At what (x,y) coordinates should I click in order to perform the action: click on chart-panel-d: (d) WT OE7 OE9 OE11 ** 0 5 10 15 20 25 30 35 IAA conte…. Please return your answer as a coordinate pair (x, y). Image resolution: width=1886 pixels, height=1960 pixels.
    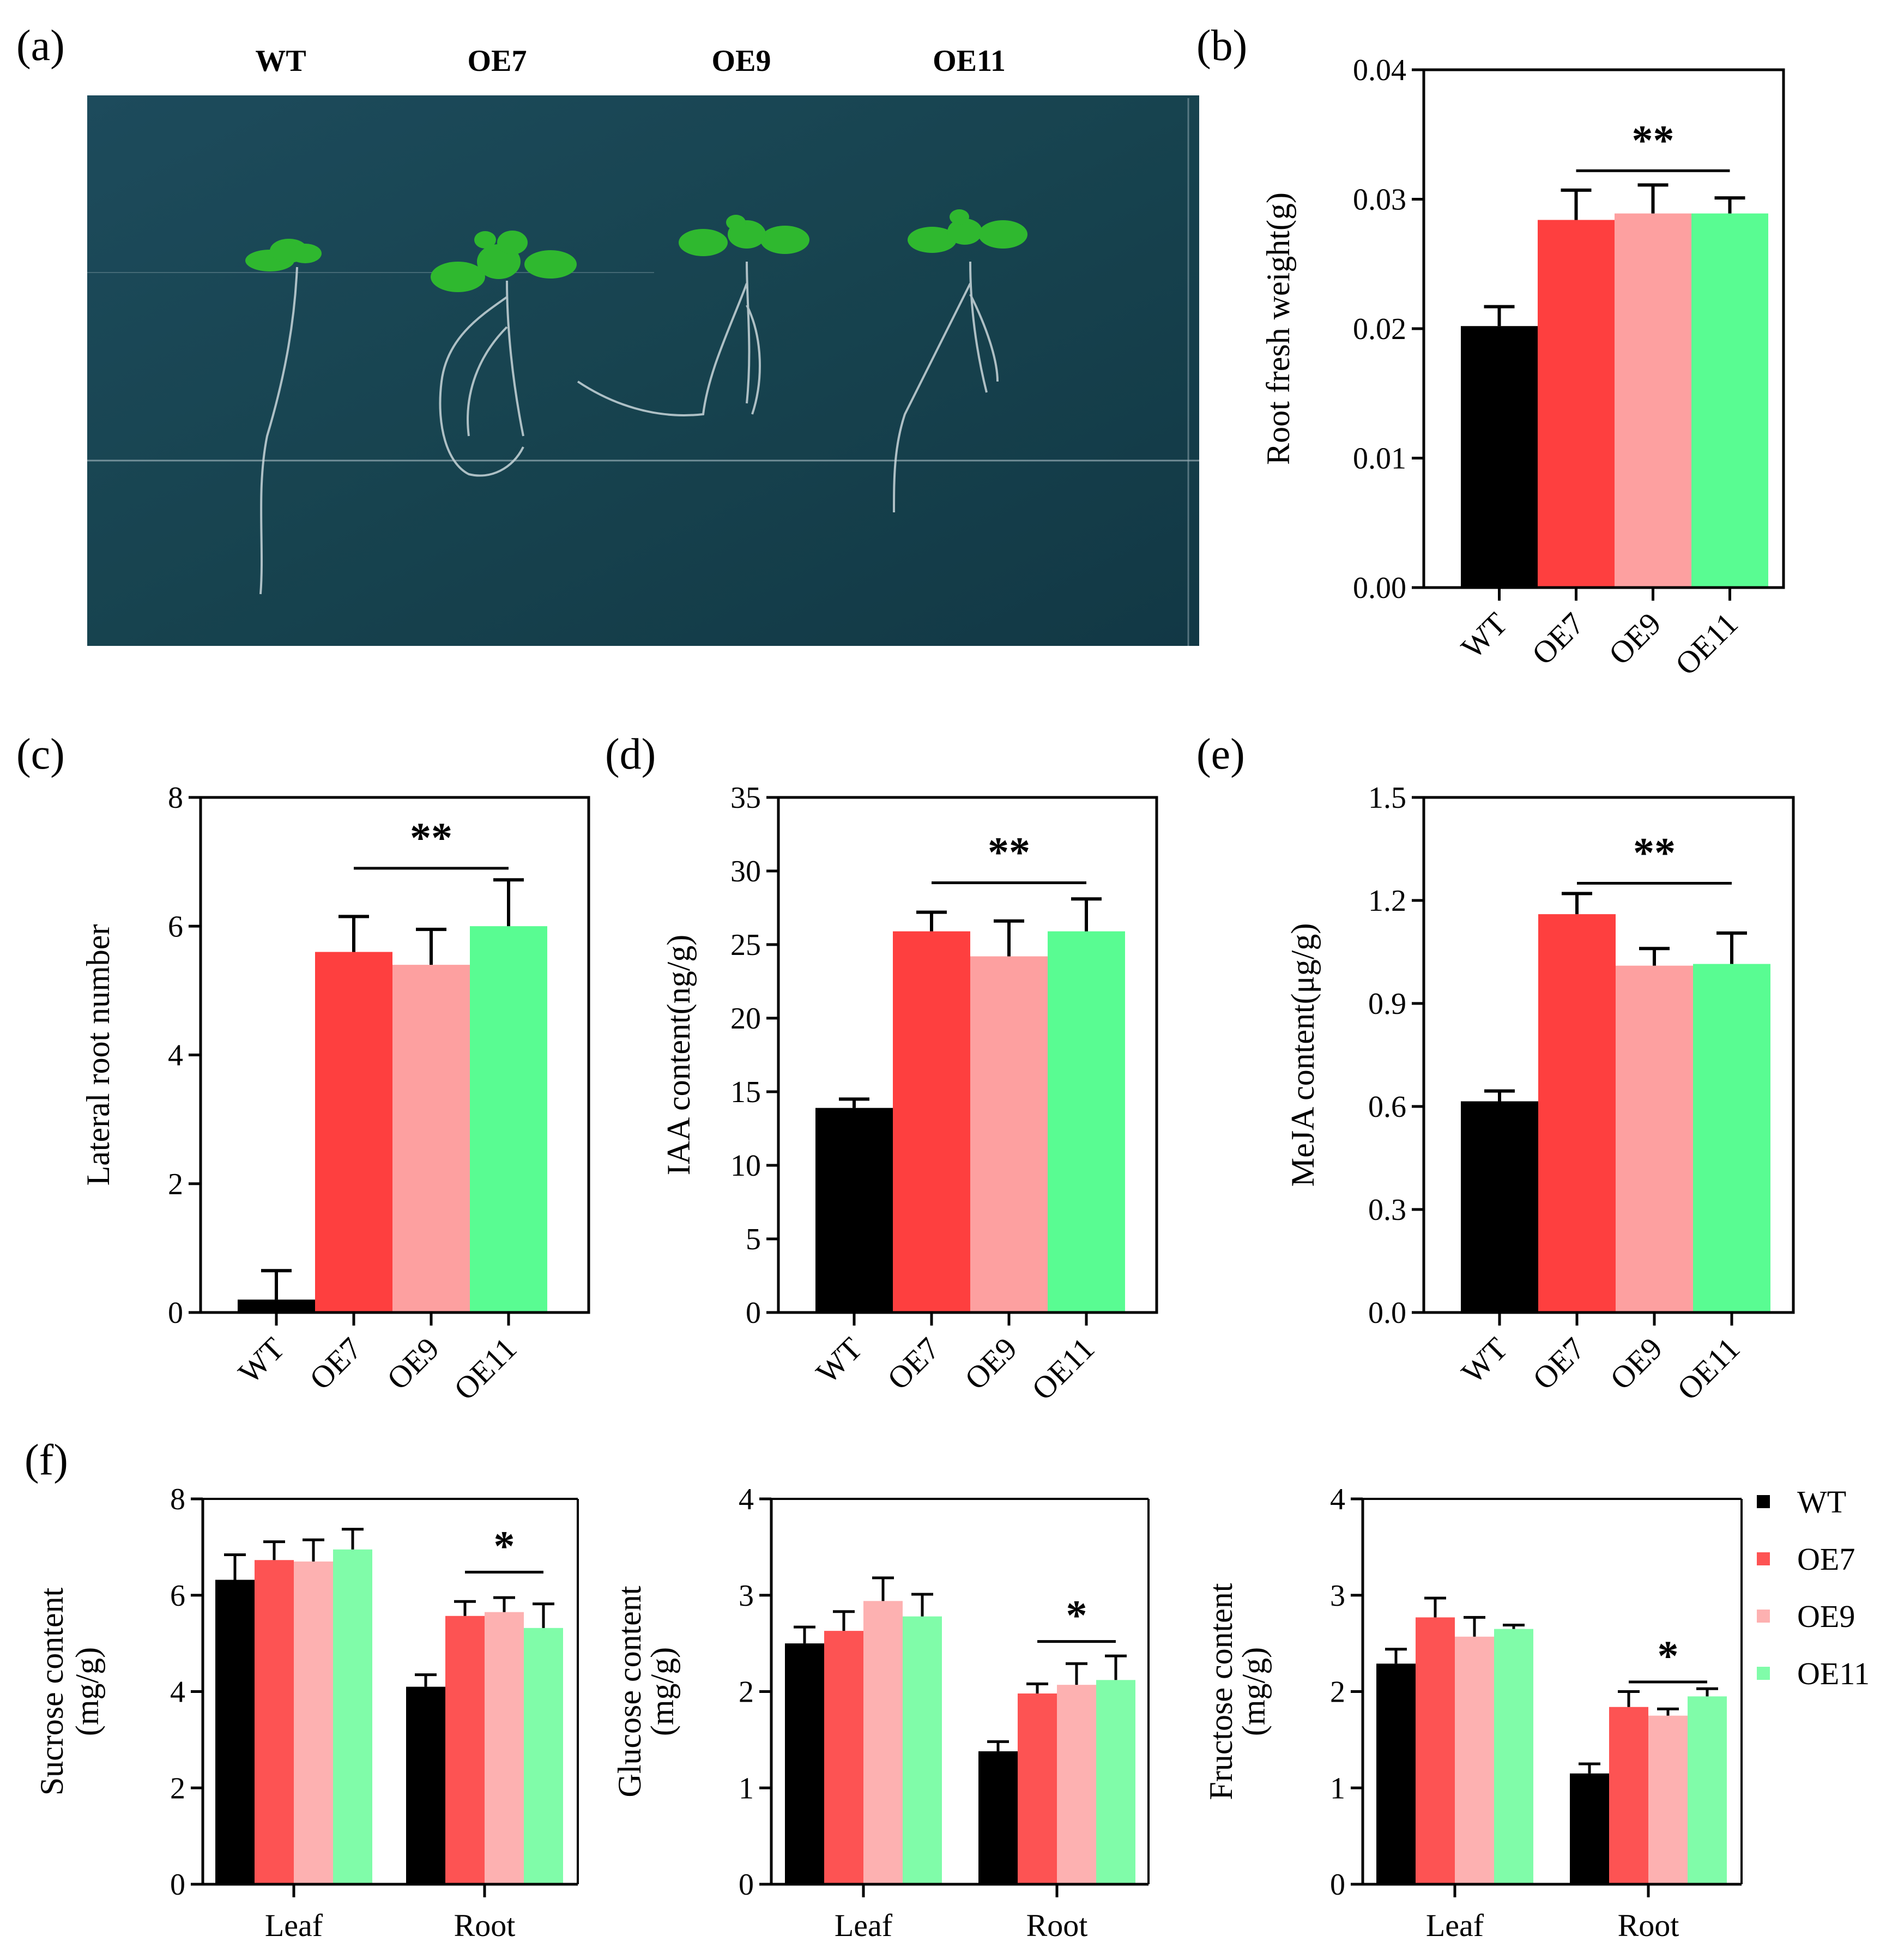
    Looking at the image, I should click on (881, 1068).